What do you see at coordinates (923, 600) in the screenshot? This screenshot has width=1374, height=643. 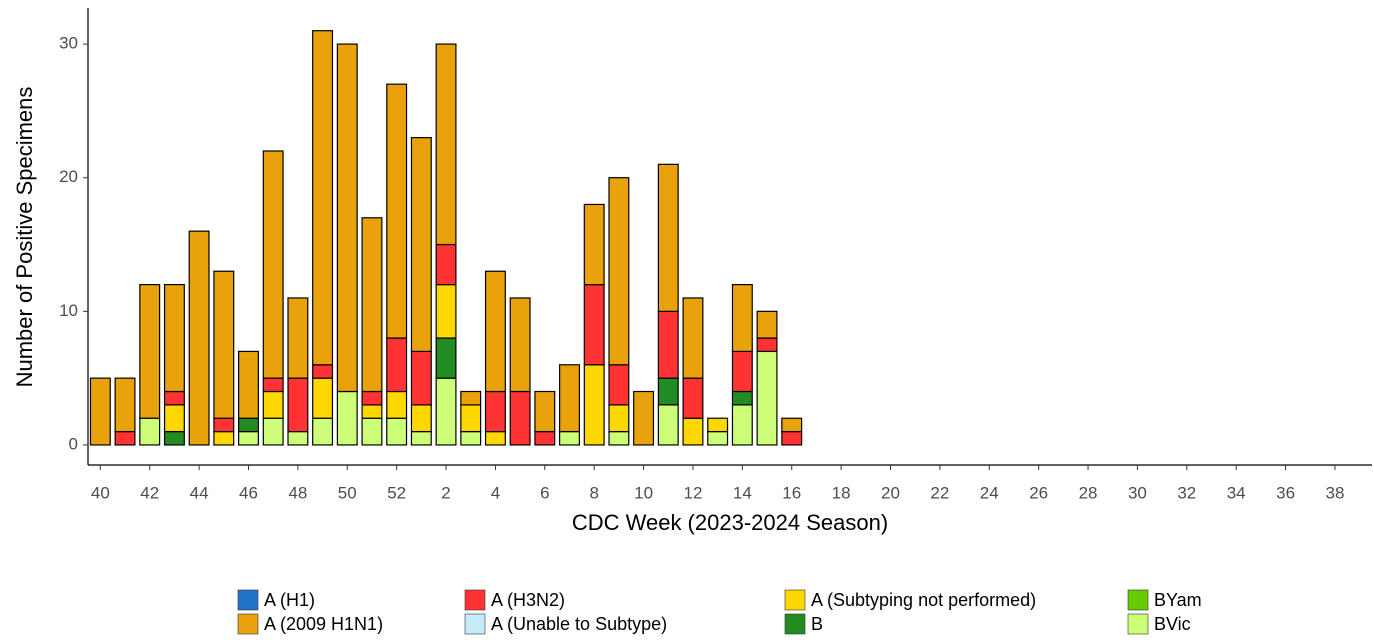 I see `legend-label: A (Subtyping not performed)` at bounding box center [923, 600].